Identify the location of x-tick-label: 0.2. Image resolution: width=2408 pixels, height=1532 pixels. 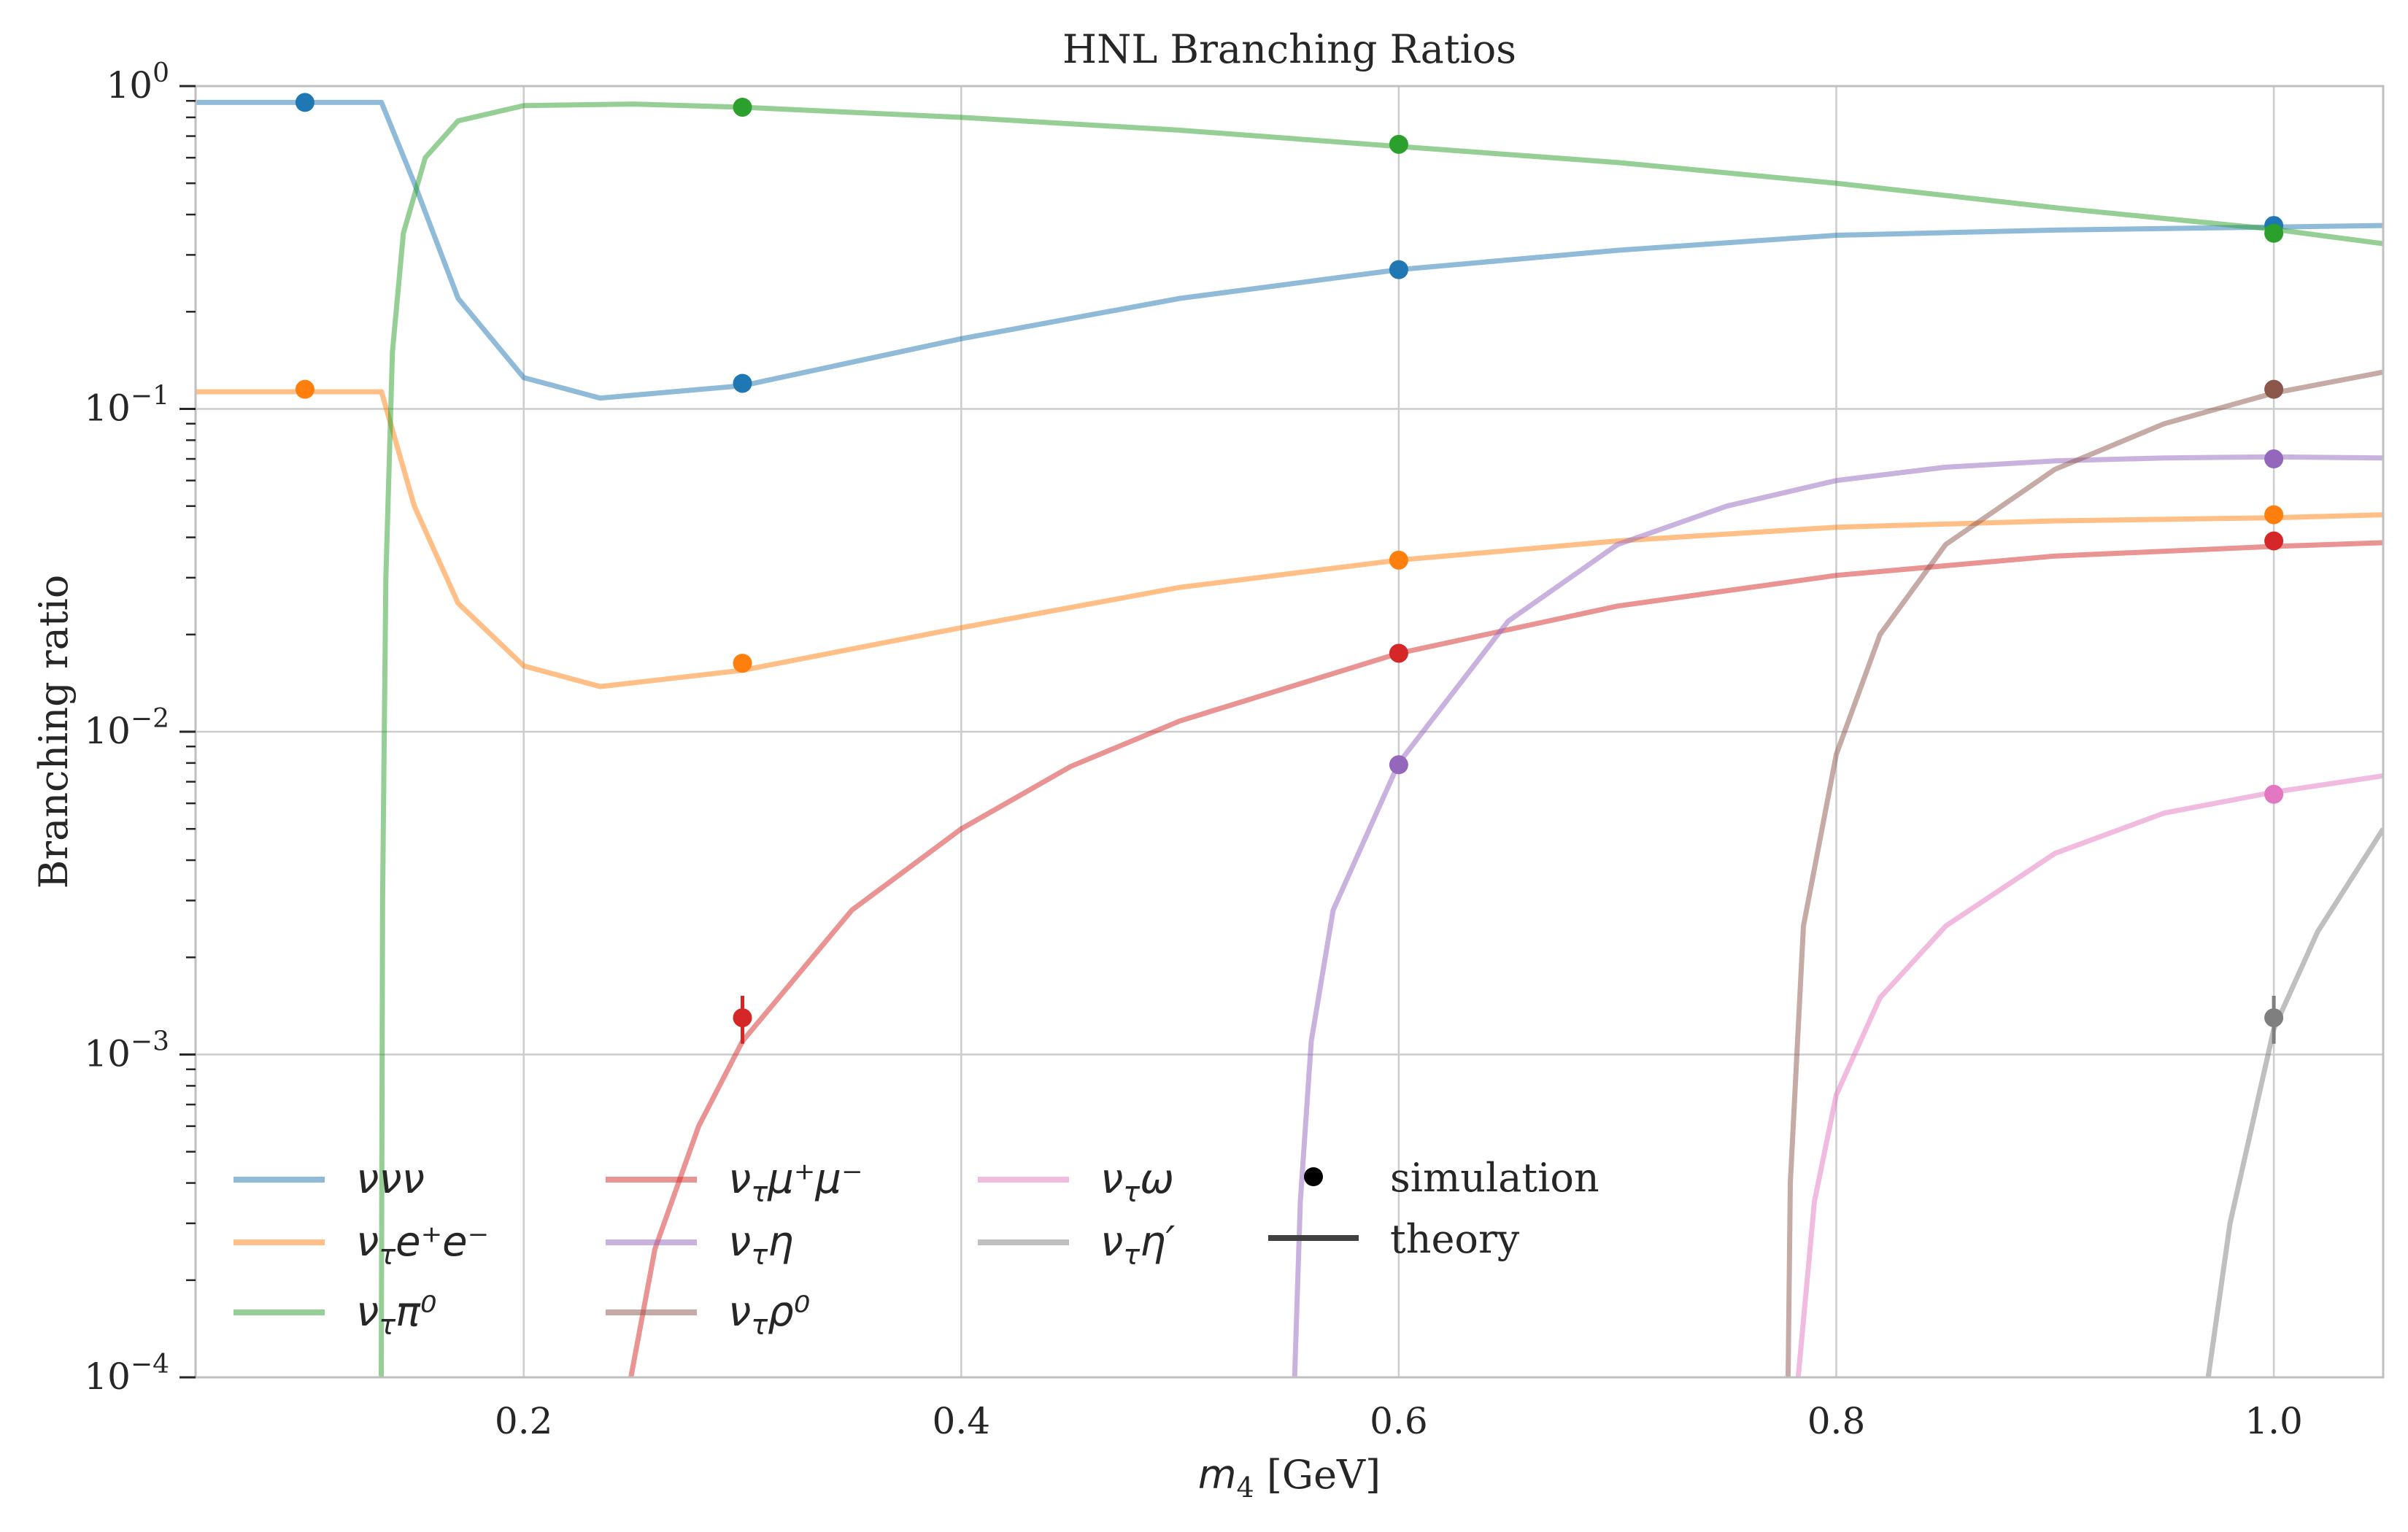
(524, 1421).